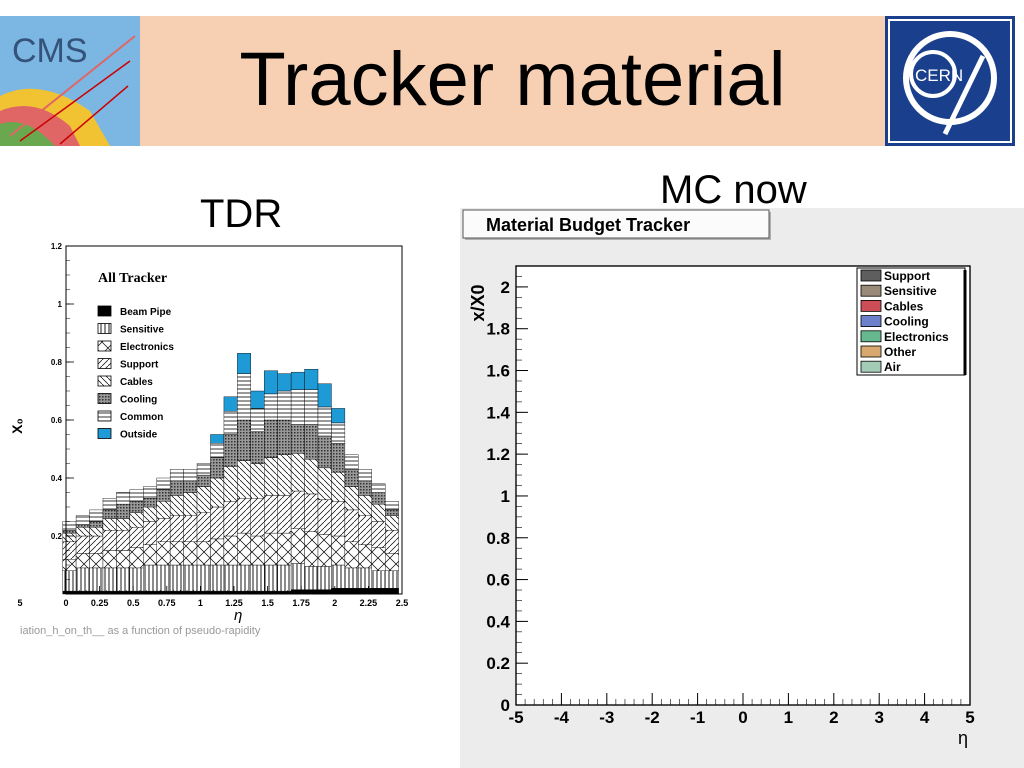 The width and height of the screenshot is (1024, 768). What do you see at coordinates (498, 454) in the screenshot?
I see `mc-y-tick-label: 1.2` at bounding box center [498, 454].